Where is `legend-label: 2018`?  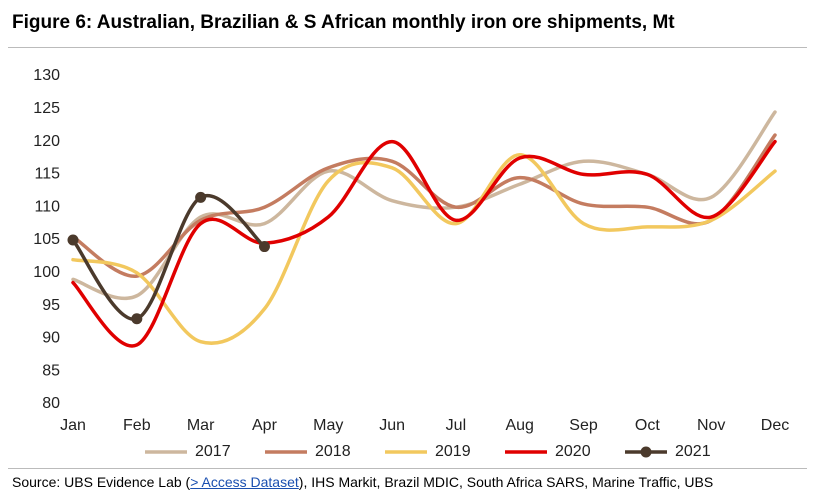
legend-label: 2018 is located at coordinates (333, 451).